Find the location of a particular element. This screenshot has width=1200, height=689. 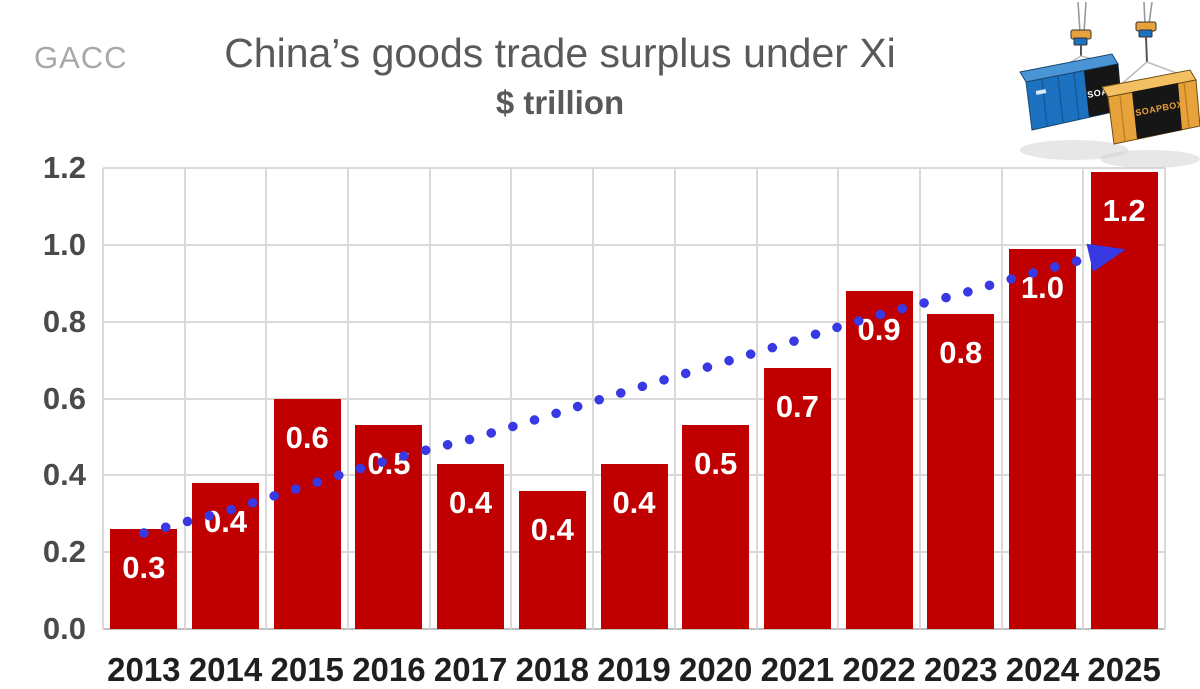

container-yellow: SOAPBOX is located at coordinates (1150, 107).